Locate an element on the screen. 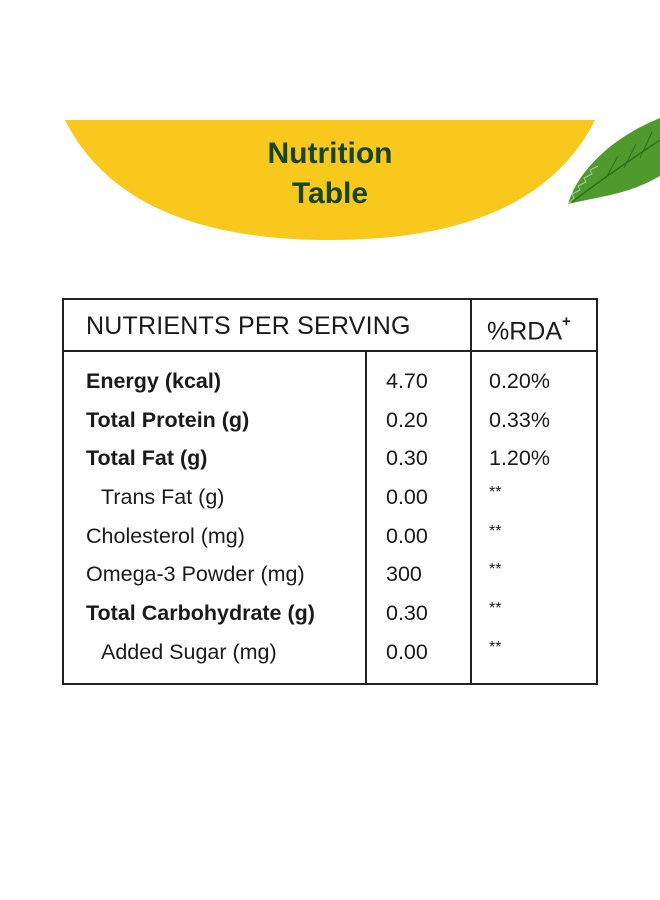 The image size is (660, 900). nutrient-rda: 0.20% is located at coordinates (519, 381).